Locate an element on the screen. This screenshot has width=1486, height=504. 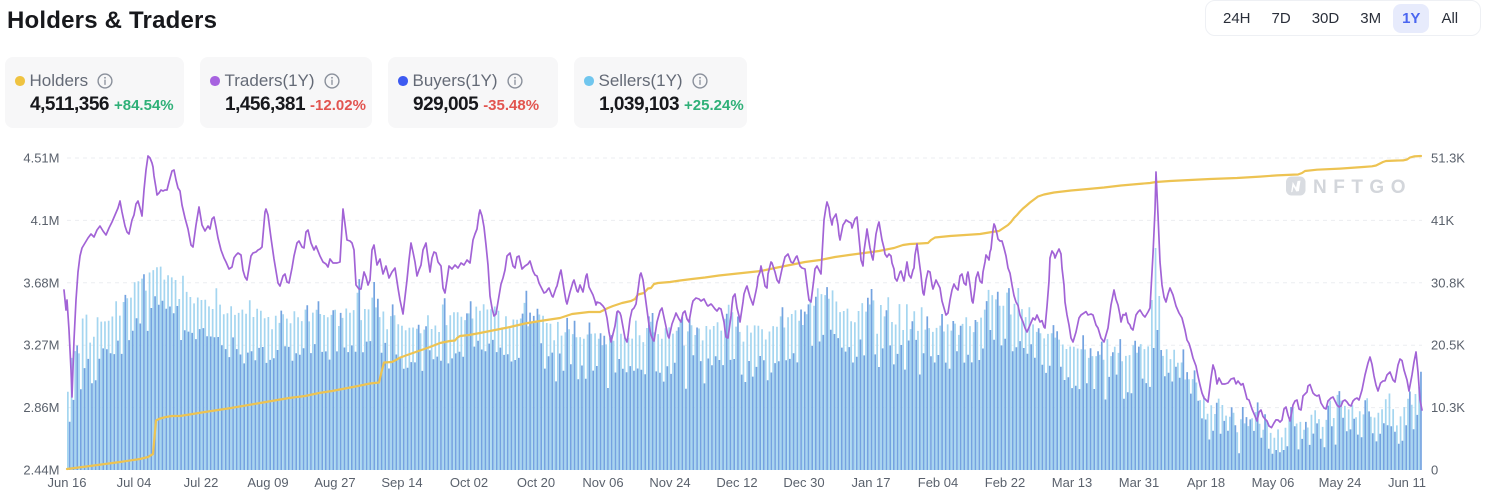
svg-text: 4.1M is located at coordinates (45, 220).